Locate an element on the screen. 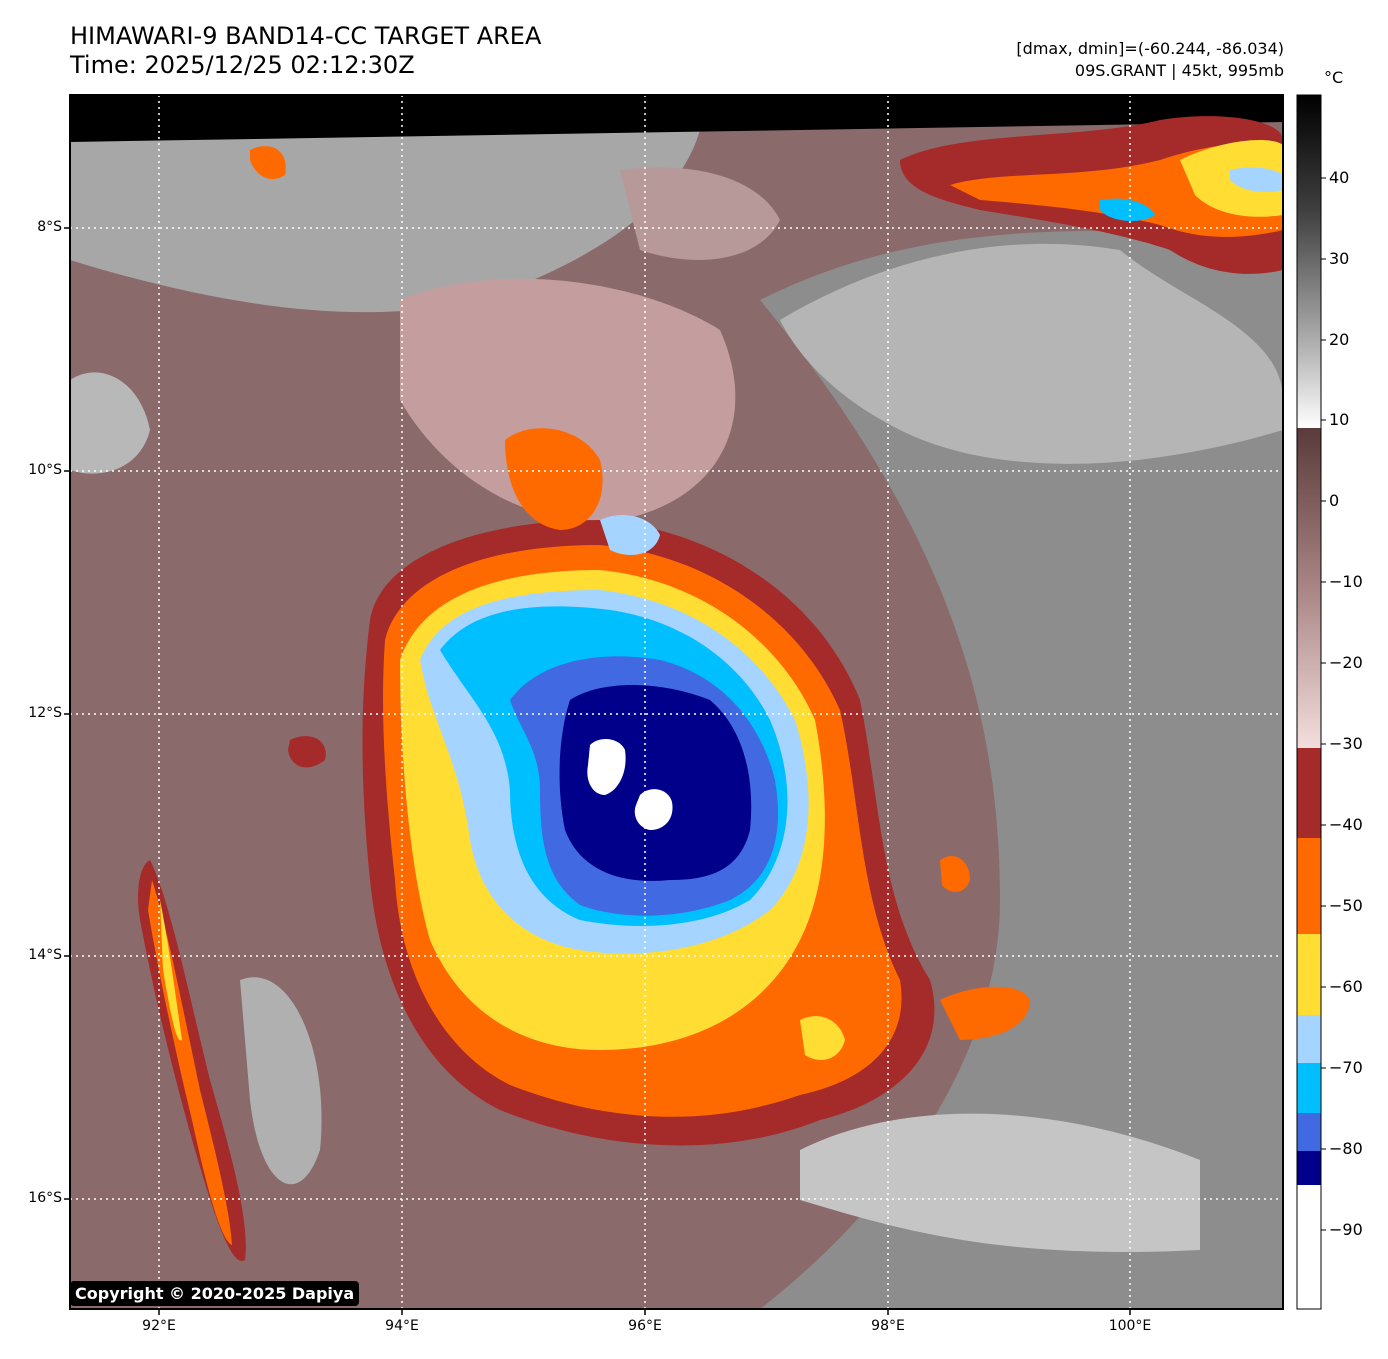 Image resolution: width=1388 pixels, height=1359 pixels. info-line-2: 09S.GRANT | 45kt, 995mb is located at coordinates (1179, 70).